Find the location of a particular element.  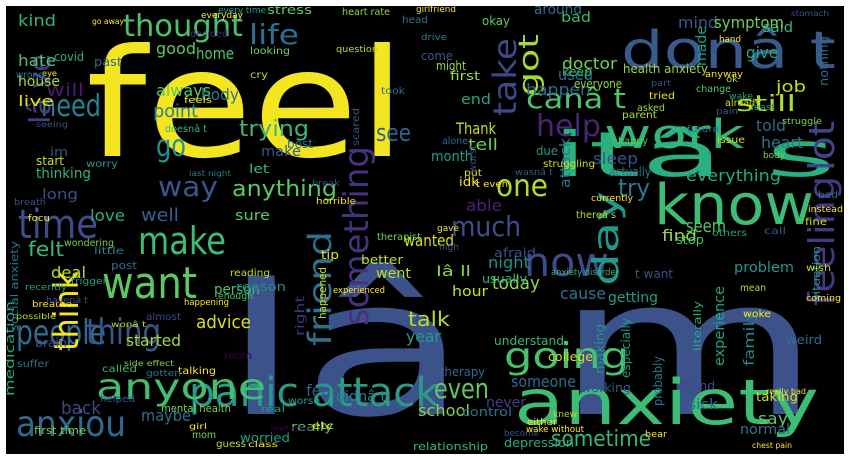

cloud-word: tell is located at coordinates (483, 144).